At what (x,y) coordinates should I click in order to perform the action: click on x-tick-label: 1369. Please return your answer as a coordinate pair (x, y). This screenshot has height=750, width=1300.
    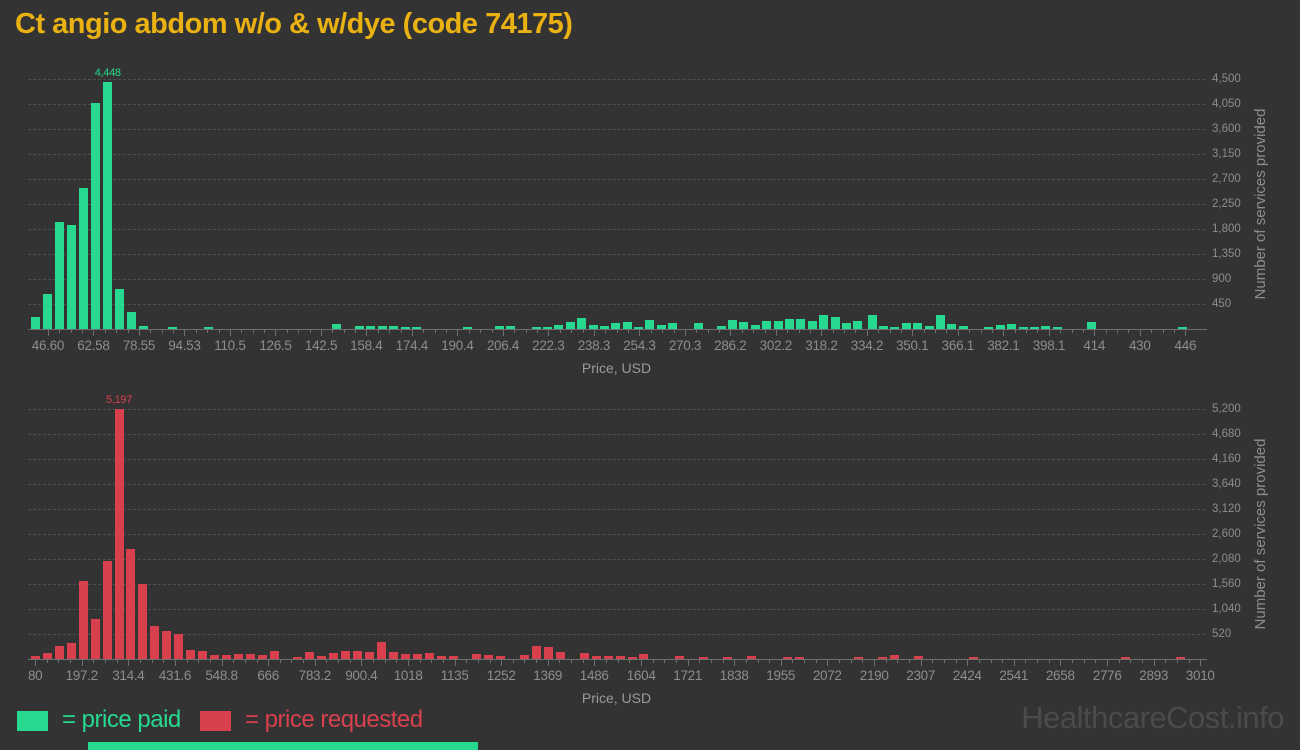
    Looking at the image, I should click on (548, 675).